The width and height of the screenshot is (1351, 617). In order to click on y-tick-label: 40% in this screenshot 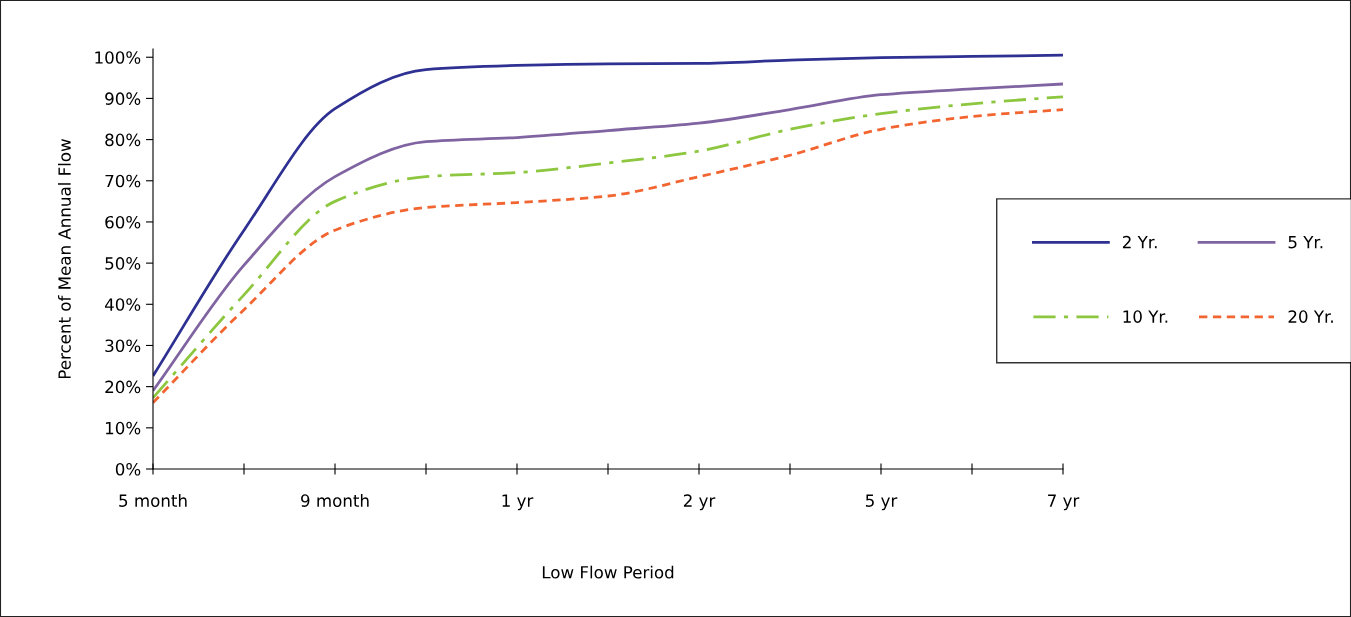, I will do `click(122, 304)`.